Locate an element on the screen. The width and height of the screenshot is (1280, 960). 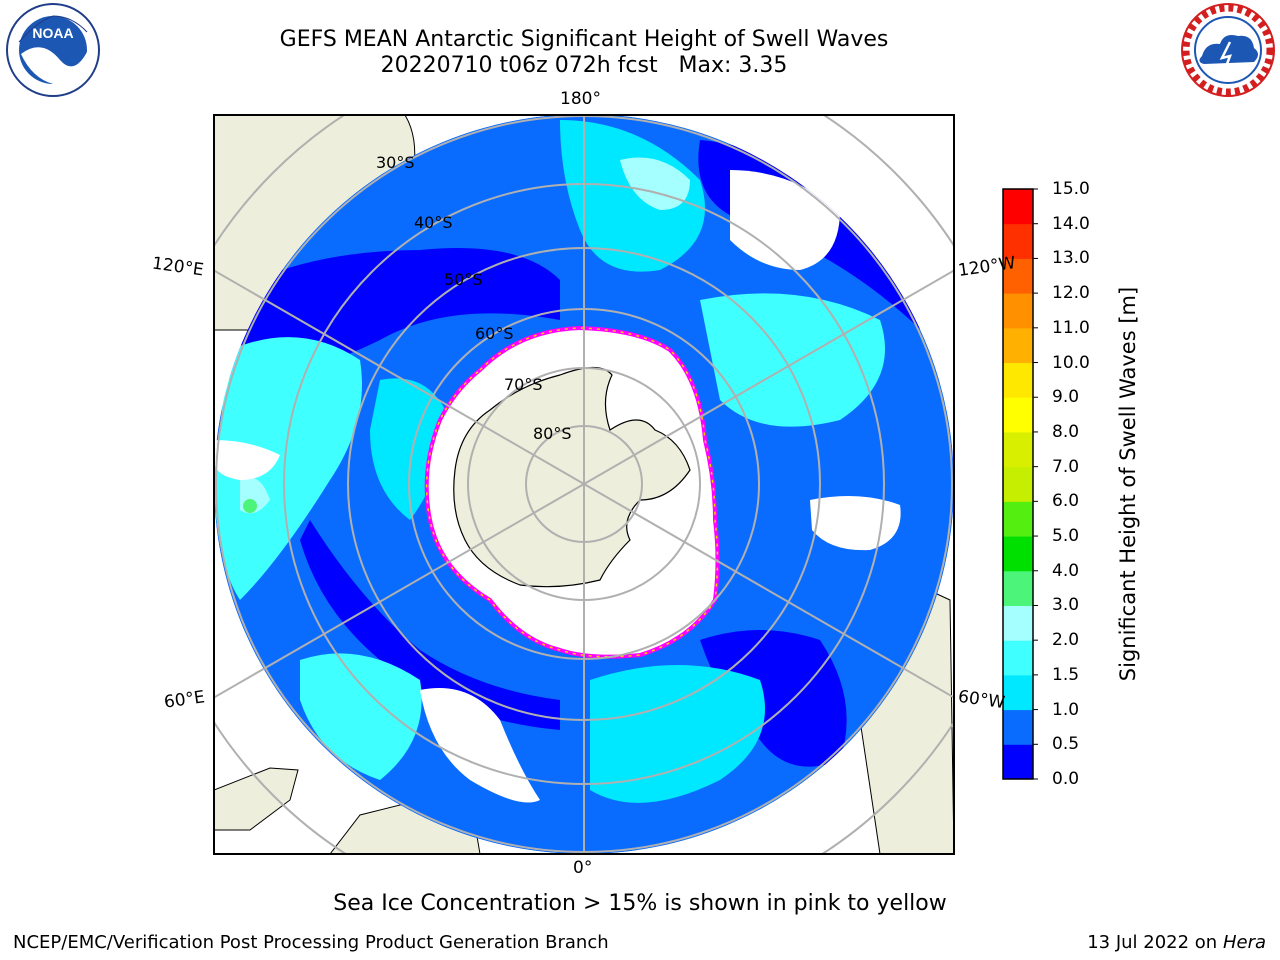
colorbar-tick-label: 7.0 is located at coordinates (1066, 466).